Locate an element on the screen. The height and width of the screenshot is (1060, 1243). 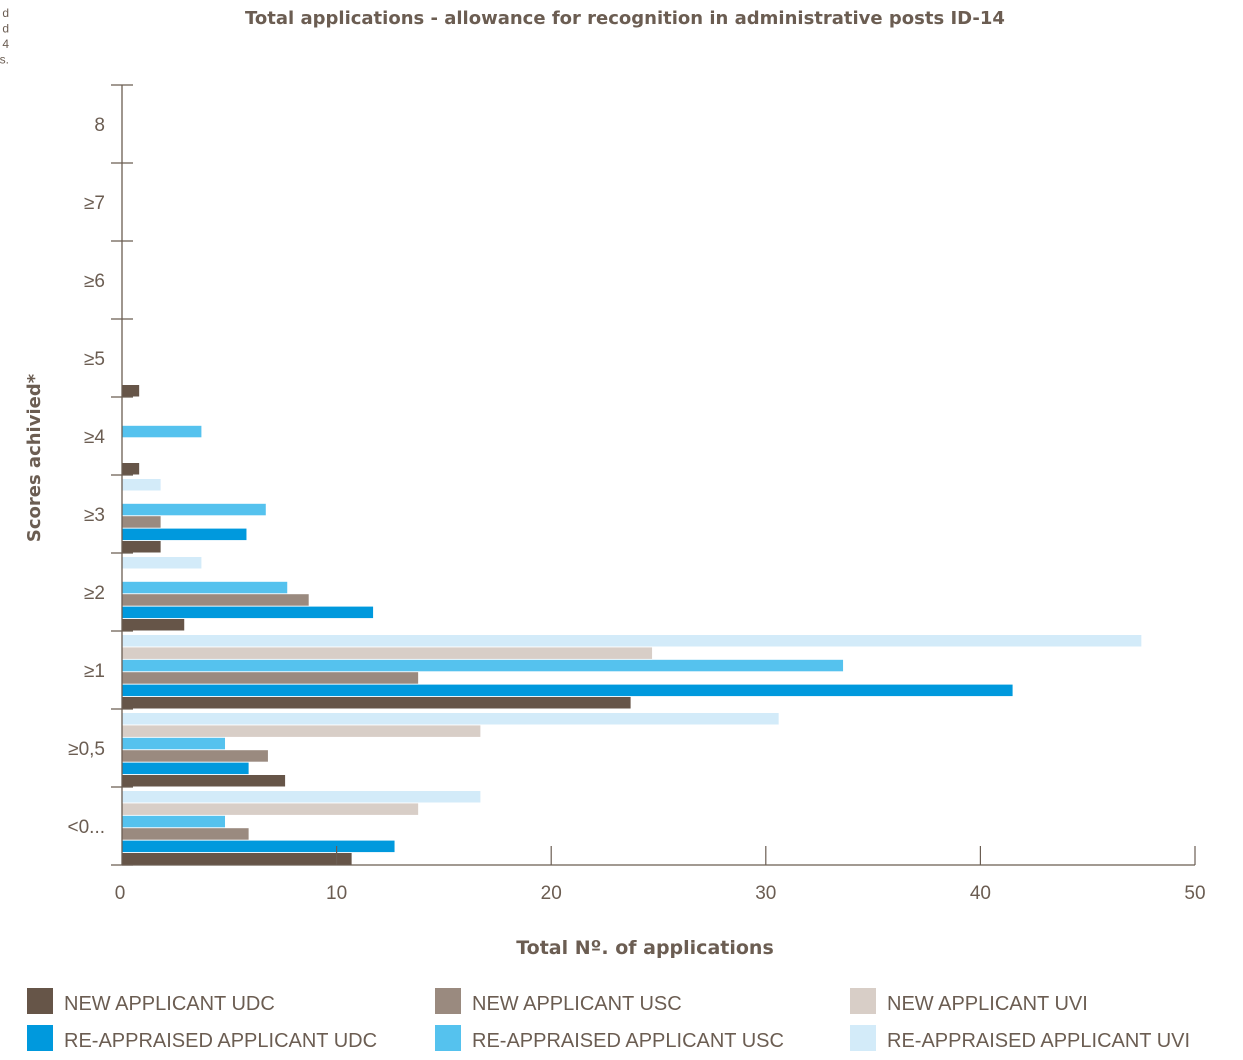
y-tick-label: ≥3 is located at coordinates (94, 515).